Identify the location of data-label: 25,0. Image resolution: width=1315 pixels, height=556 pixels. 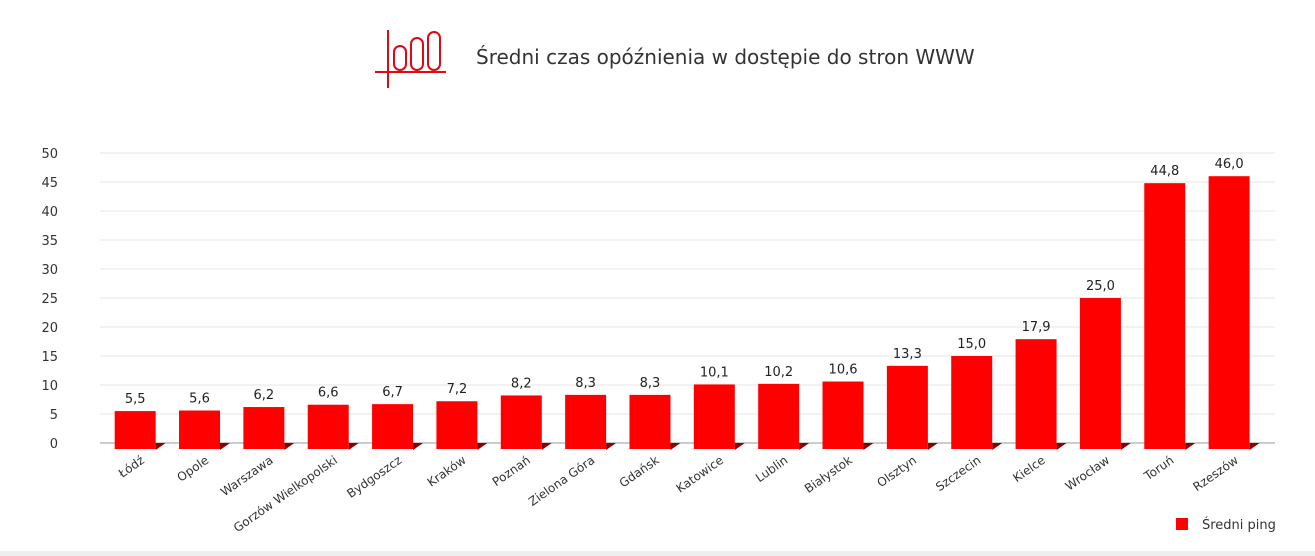
(1100, 286).